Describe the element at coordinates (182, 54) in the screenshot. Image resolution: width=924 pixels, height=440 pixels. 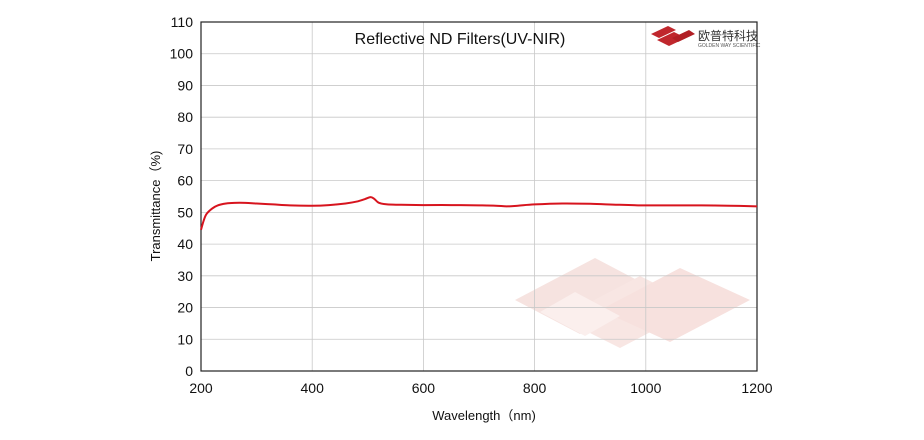
I see `y-tick-label: 100` at that location.